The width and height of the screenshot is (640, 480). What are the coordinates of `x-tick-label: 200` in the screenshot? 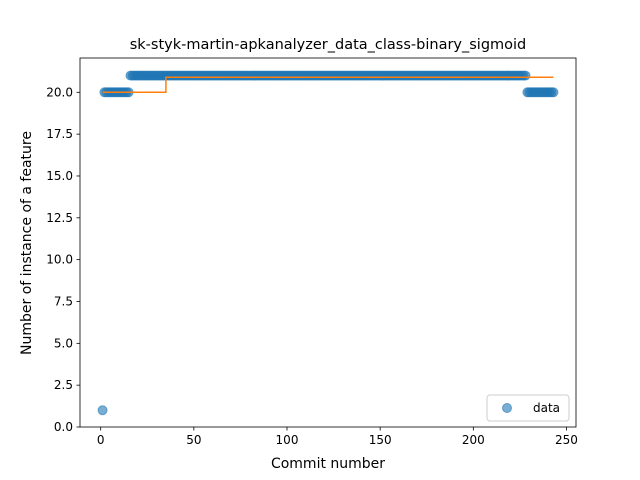 It's located at (473, 440).